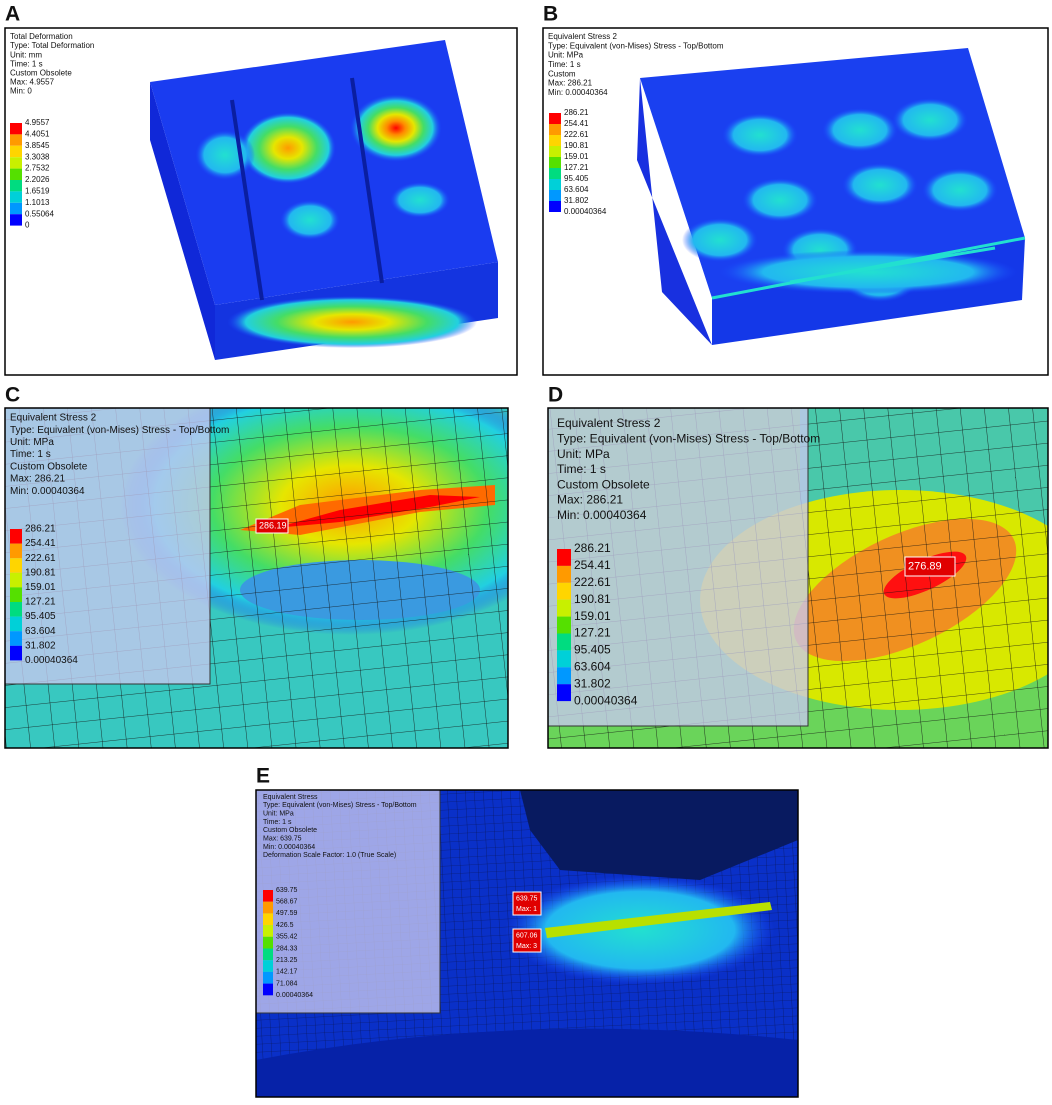 This screenshot has height=1105, width=1052. I want to click on legend-label: 355.42, so click(287, 937).